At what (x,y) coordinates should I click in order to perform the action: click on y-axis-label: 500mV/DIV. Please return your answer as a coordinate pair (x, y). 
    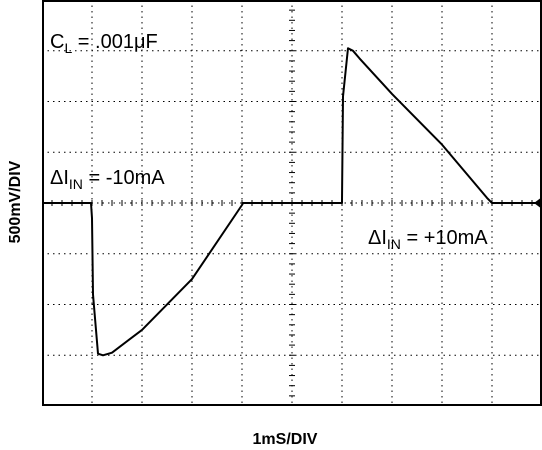
    Looking at the image, I should click on (15, 201).